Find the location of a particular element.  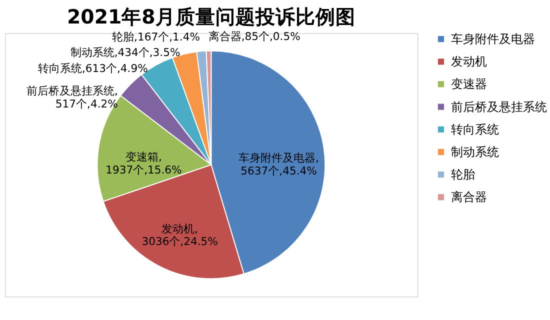

legend-label: 制动系统 is located at coordinates (474, 151).